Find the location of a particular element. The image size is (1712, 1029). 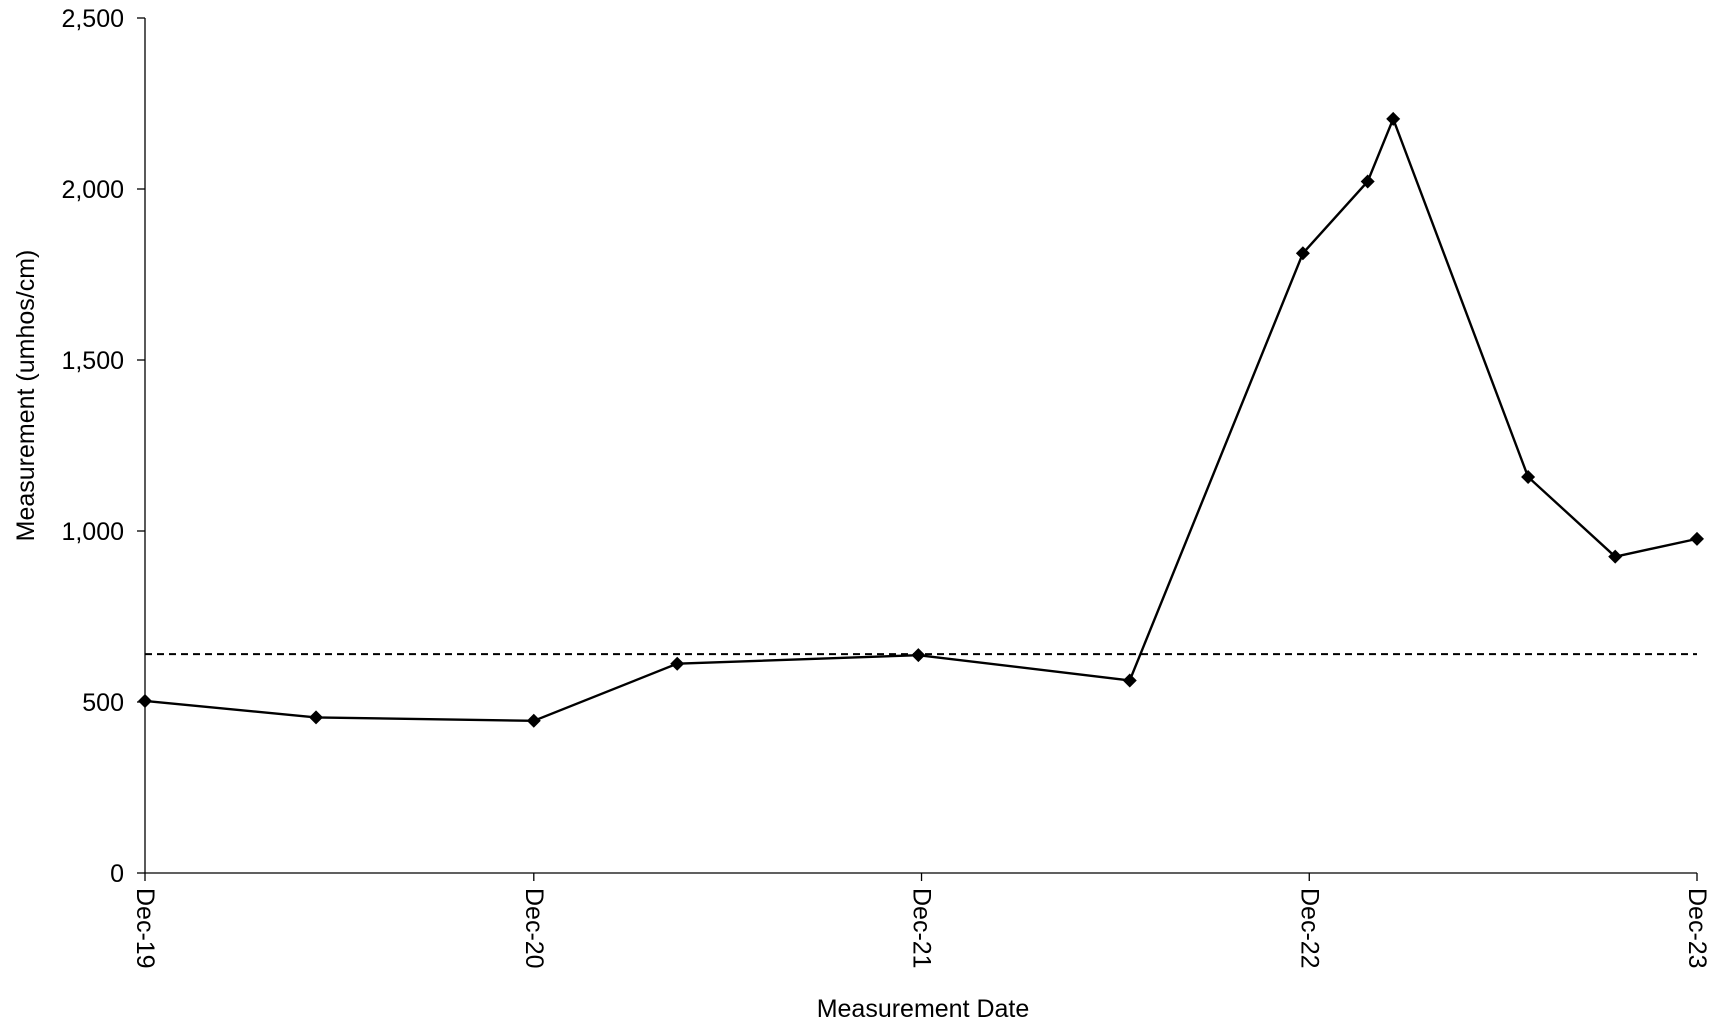

x-tick-label: Dec-23 is located at coordinates (1697, 928).